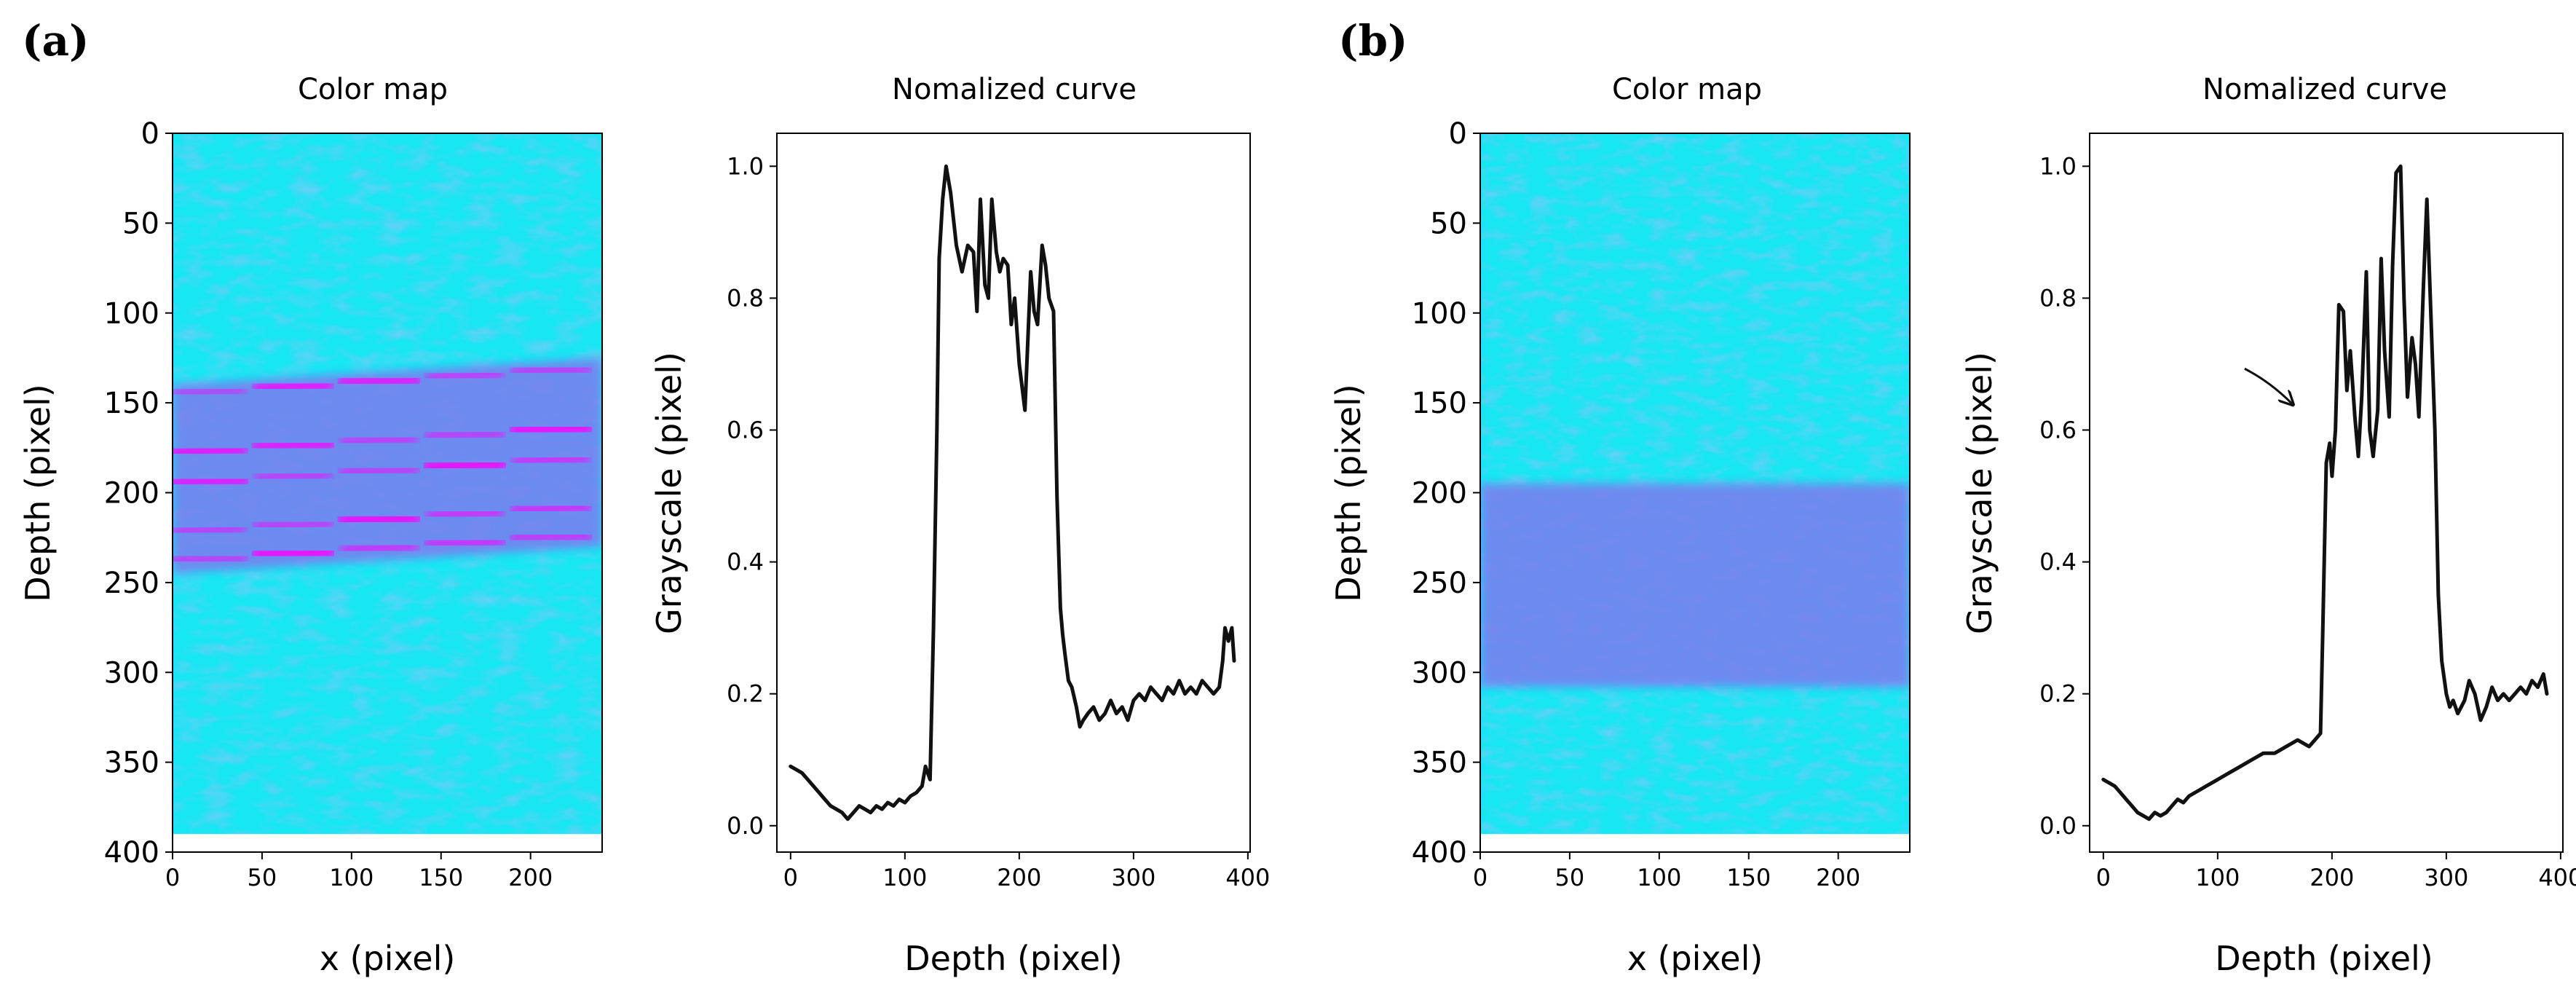 The height and width of the screenshot is (989, 2576). What do you see at coordinates (746, 826) in the screenshot?
I see `curve-plot-a-ytick-label: 0.0` at bounding box center [746, 826].